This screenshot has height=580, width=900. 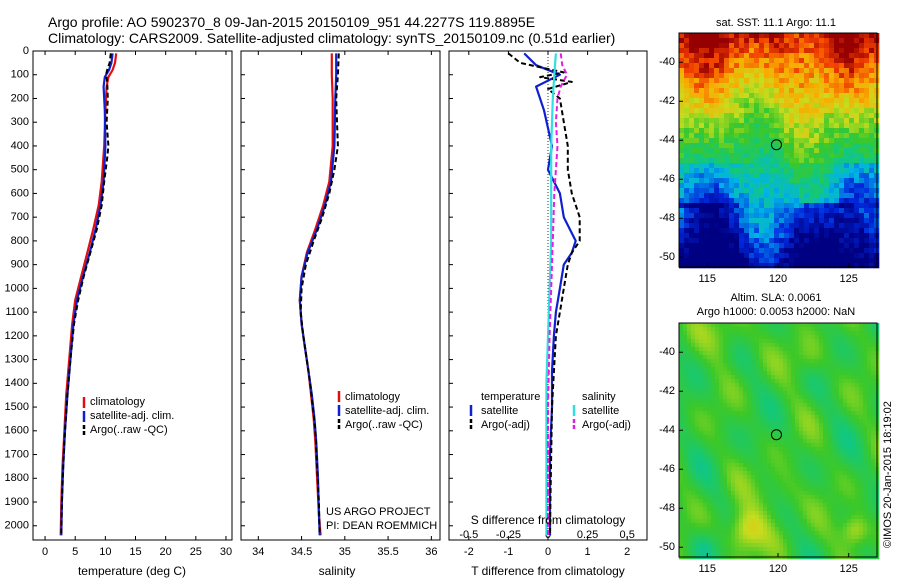 What do you see at coordinates (17, 312) in the screenshot?
I see `depth-tick-label: 1100` at bounding box center [17, 312].